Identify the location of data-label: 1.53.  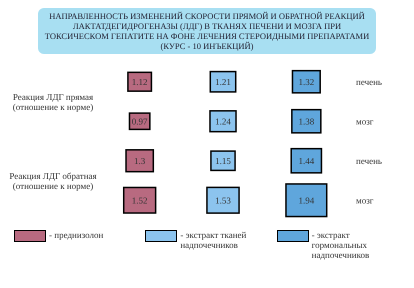
(223, 200).